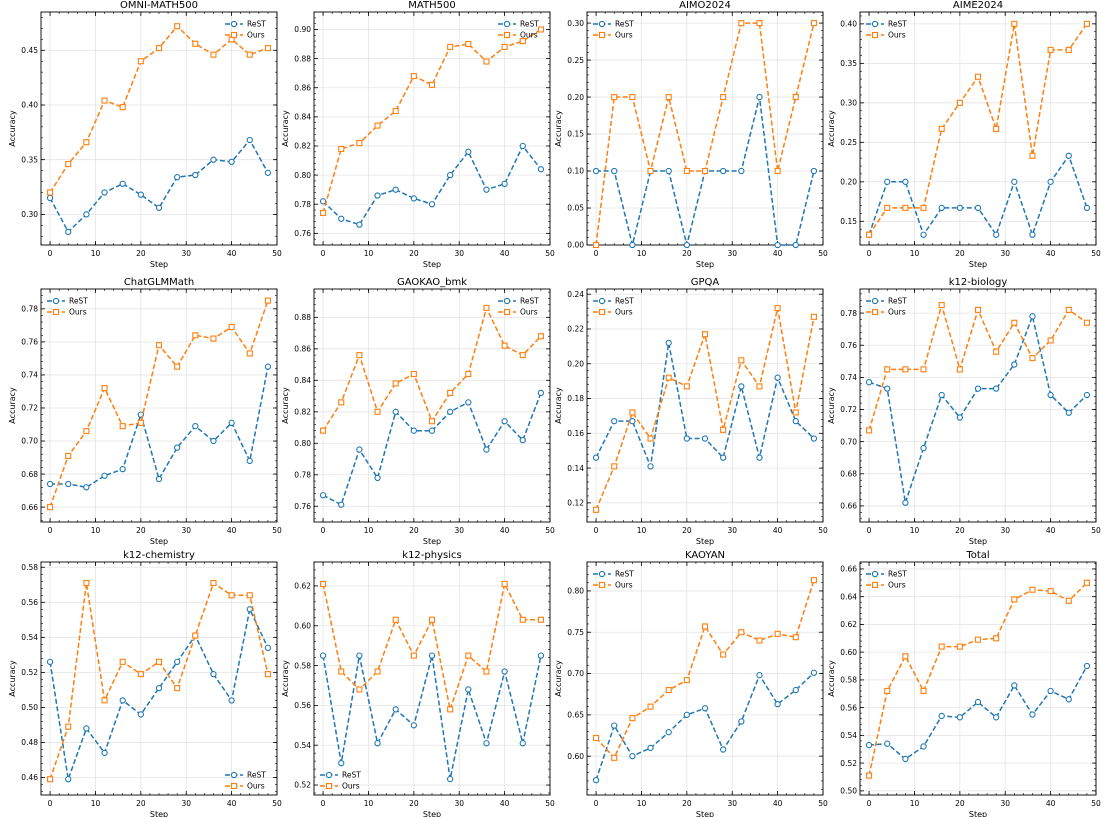  I want to click on series-line-ours, so click(159, 109).